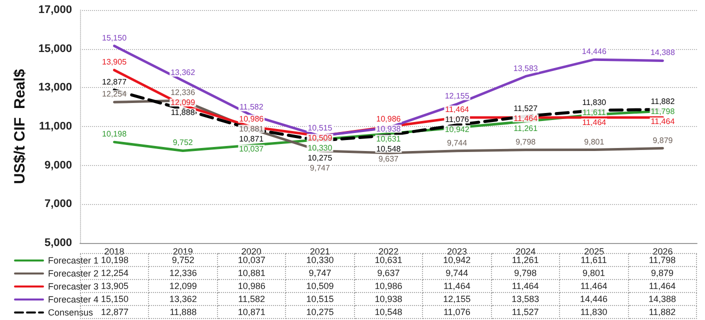 The image size is (705, 320). What do you see at coordinates (58, 243) in the screenshot?
I see `y-tick-label: 5,000` at bounding box center [58, 243].